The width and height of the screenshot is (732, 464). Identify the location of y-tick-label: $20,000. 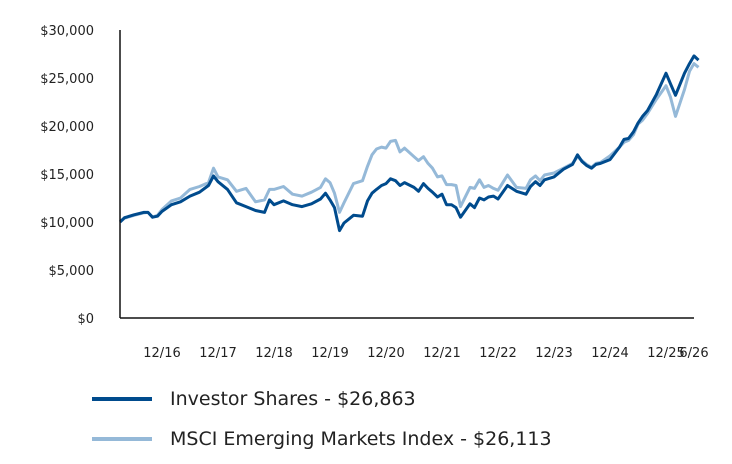
(67, 127).